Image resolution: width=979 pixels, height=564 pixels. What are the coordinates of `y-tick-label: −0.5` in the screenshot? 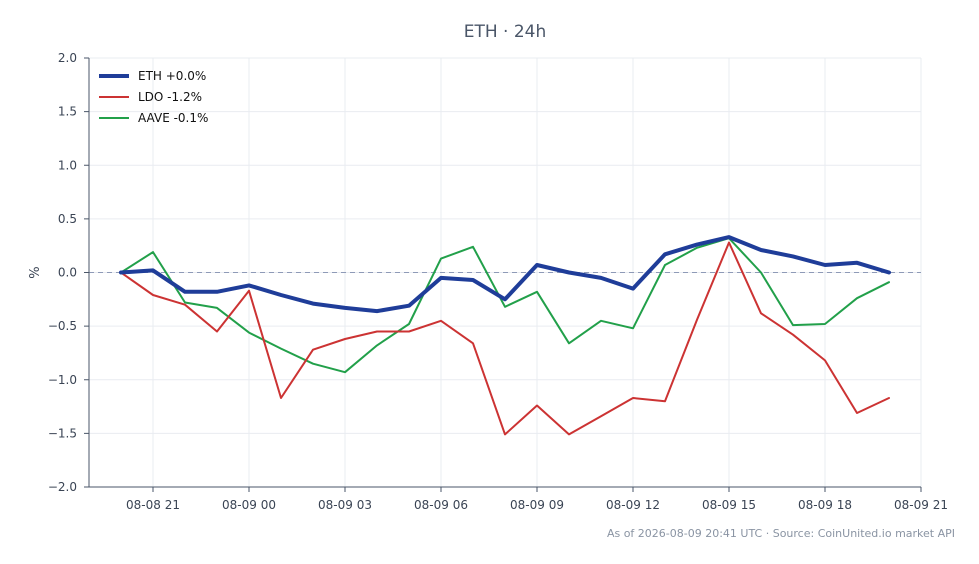 It's located at (62, 326).